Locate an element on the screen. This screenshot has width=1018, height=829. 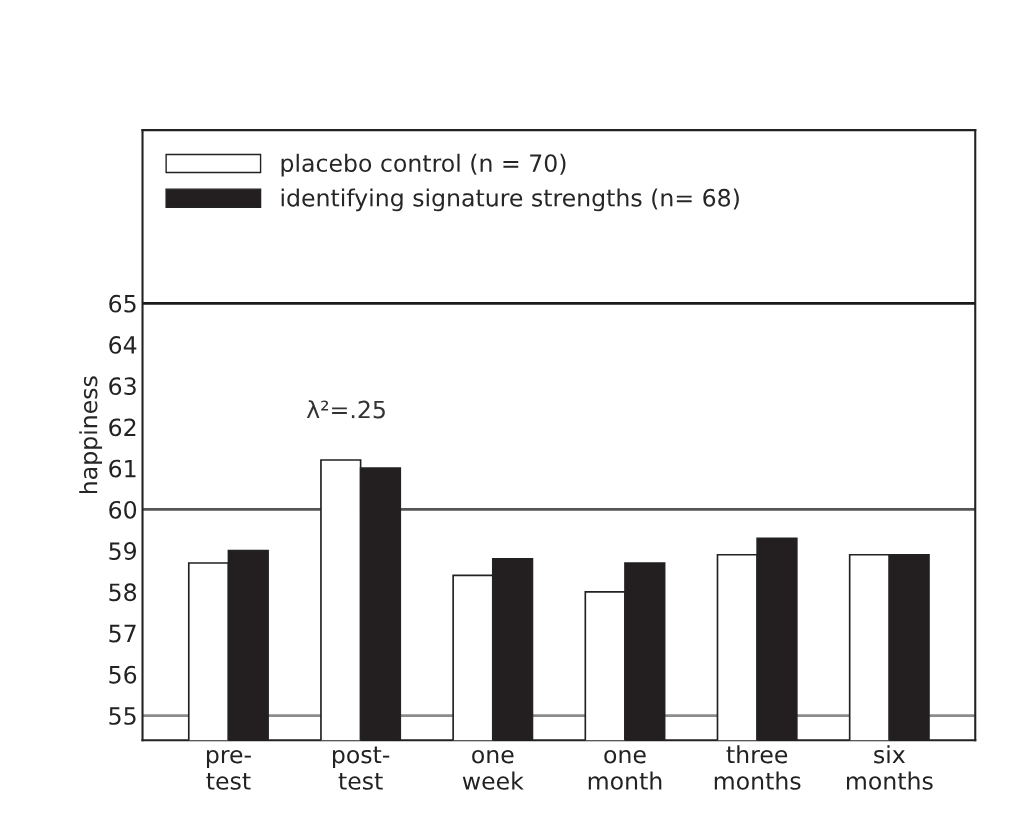
y-tick-label: 57 is located at coordinates (122, 633).